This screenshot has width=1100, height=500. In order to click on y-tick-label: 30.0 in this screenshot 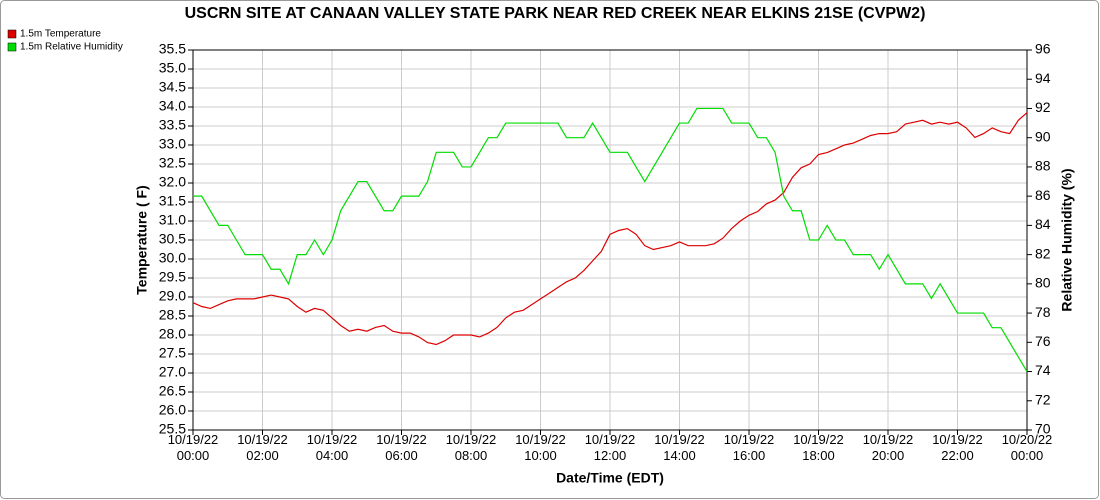, I will do `click(172, 258)`.